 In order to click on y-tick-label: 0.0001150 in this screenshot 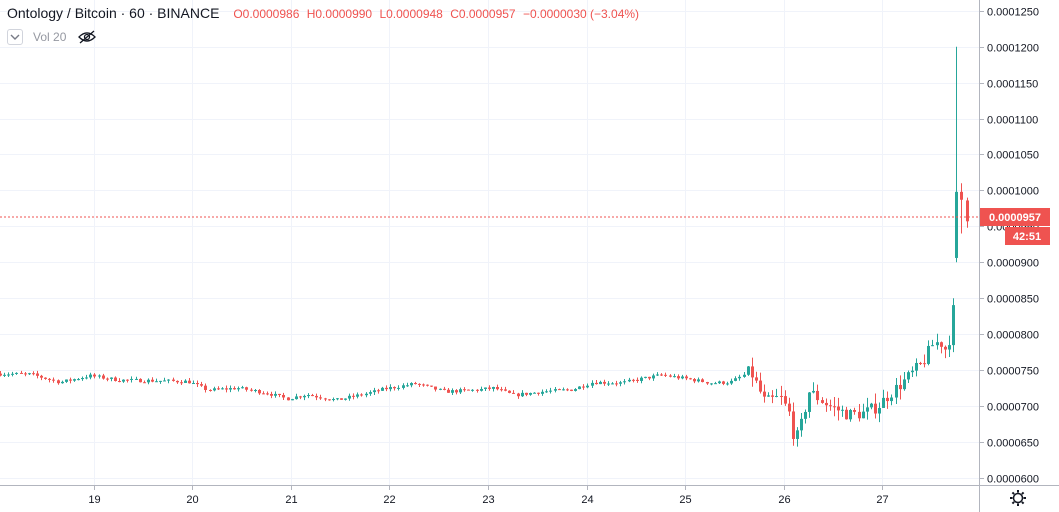, I will do `click(1012, 85)`.